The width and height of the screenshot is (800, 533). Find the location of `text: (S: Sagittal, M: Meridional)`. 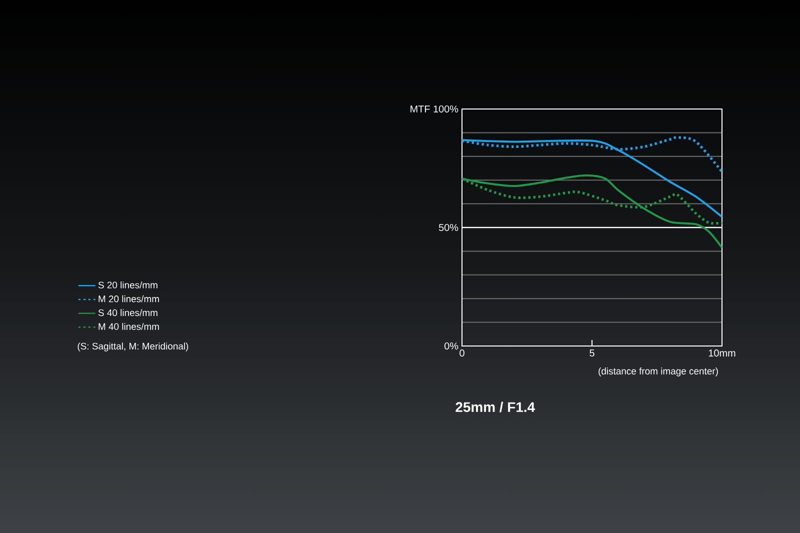

text: (S: Sagittal, M: Meridional) is located at coordinates (133, 347).